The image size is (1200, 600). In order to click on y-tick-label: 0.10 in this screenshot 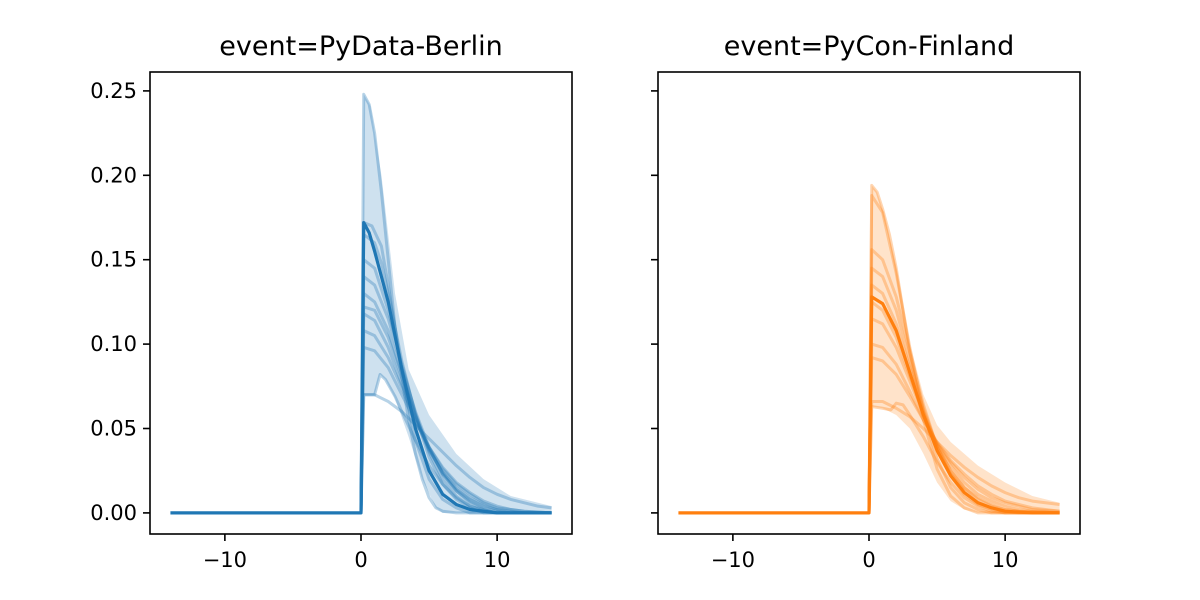, I will do `click(113, 344)`.